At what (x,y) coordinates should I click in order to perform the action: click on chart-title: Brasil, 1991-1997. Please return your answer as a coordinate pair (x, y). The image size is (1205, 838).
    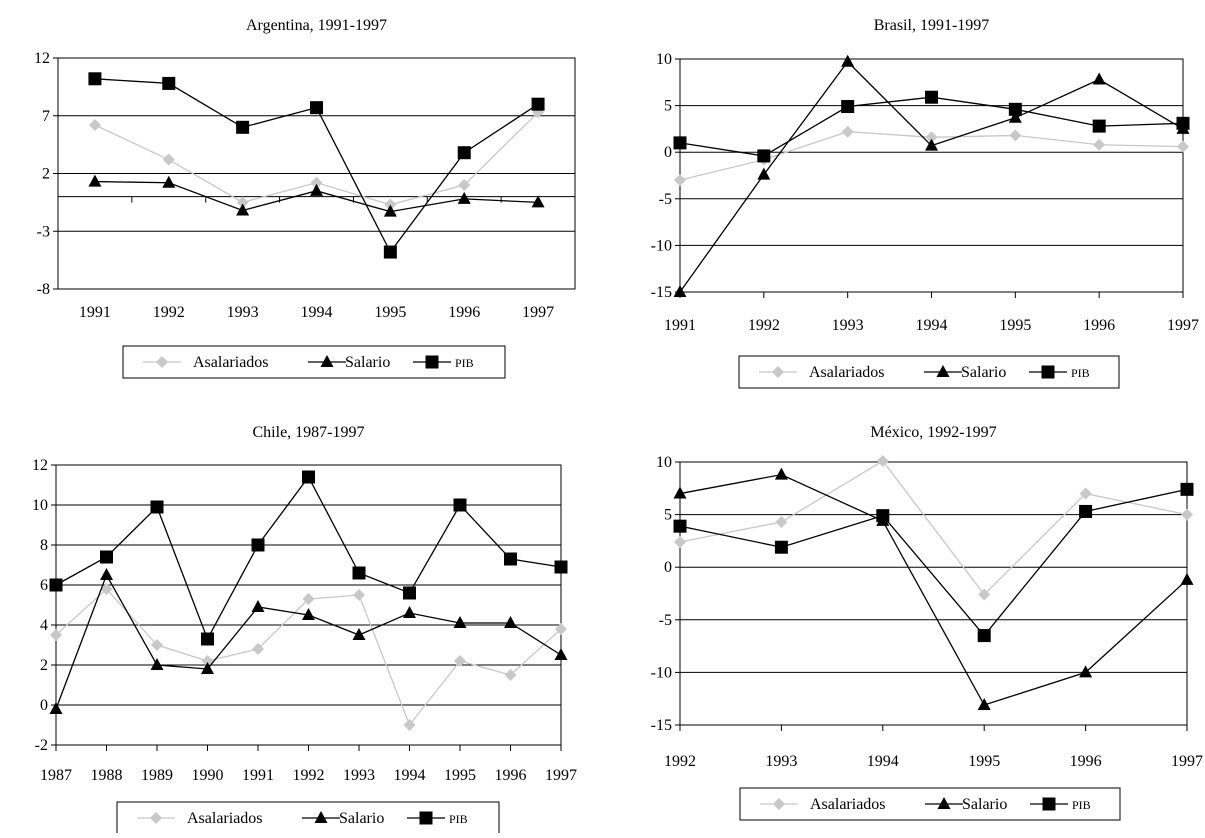
    Looking at the image, I should click on (932, 25).